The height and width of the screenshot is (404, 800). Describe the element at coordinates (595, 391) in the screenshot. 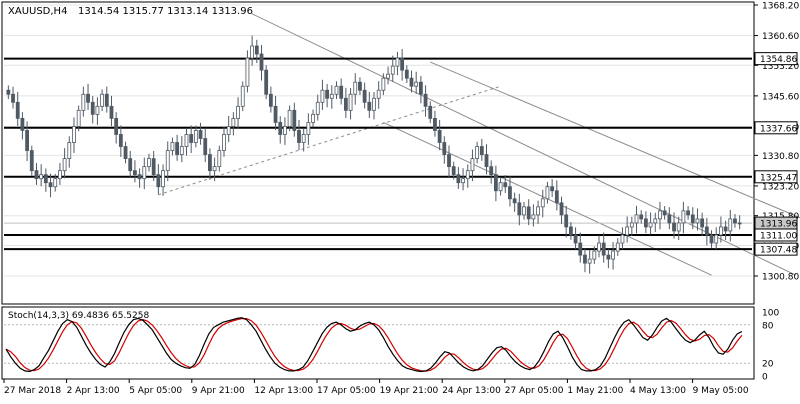

I see `time-tick-label: 1 May 21:00` at that location.